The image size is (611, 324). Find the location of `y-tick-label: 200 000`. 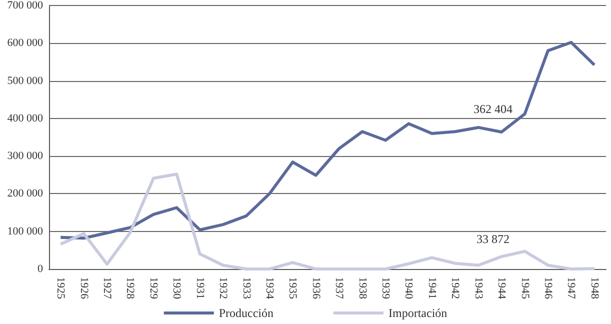

y-tick-label: 200 000 is located at coordinates (25, 194).